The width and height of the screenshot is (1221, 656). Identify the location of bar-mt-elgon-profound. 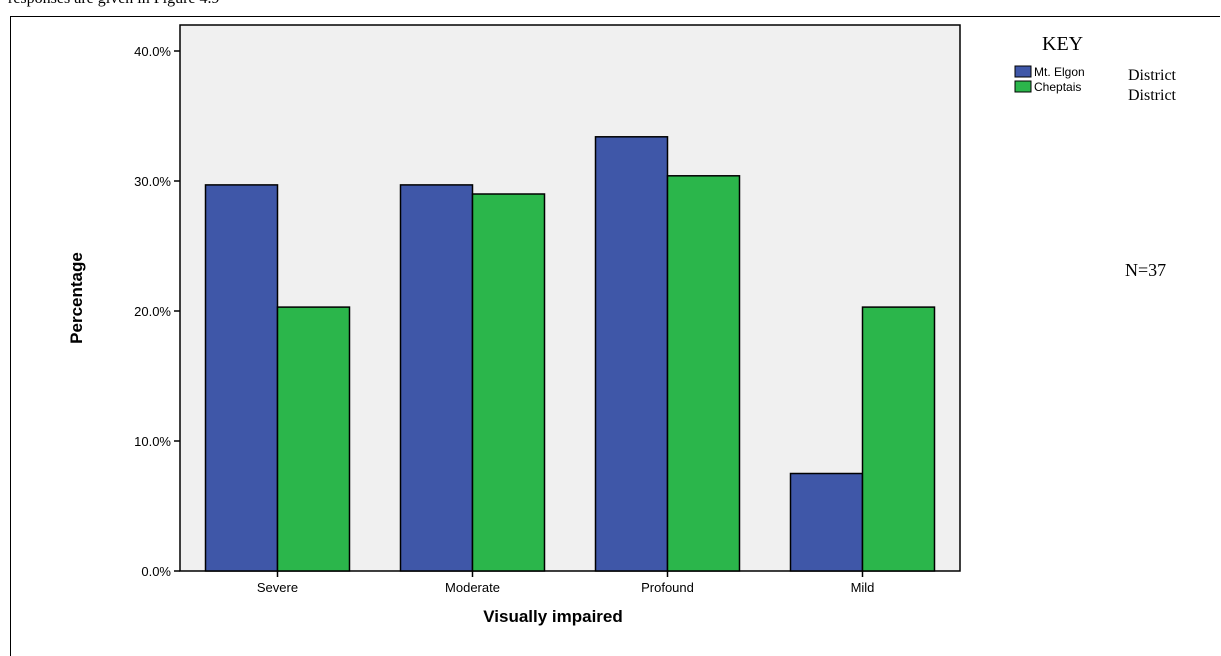
(631, 354).